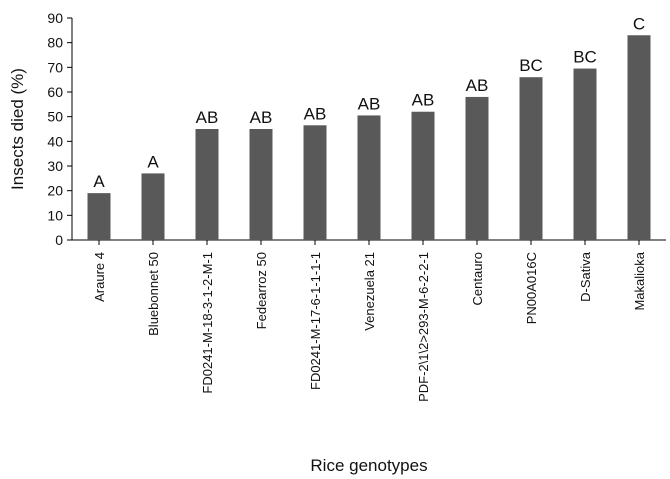 The image size is (670, 479). What do you see at coordinates (477, 278) in the screenshot?
I see `category-label: Centauro` at bounding box center [477, 278].